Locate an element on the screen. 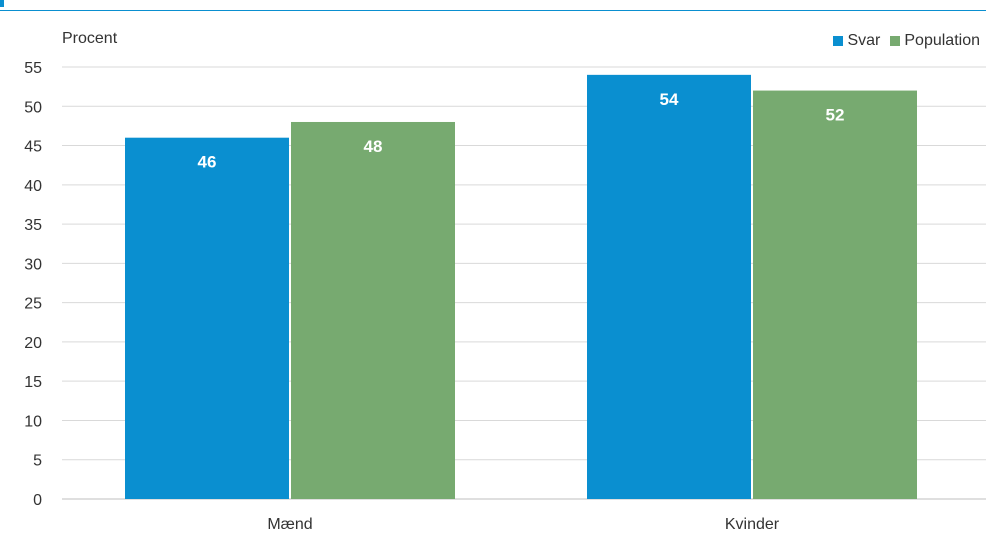  corner-mark is located at coordinates (2, 3).